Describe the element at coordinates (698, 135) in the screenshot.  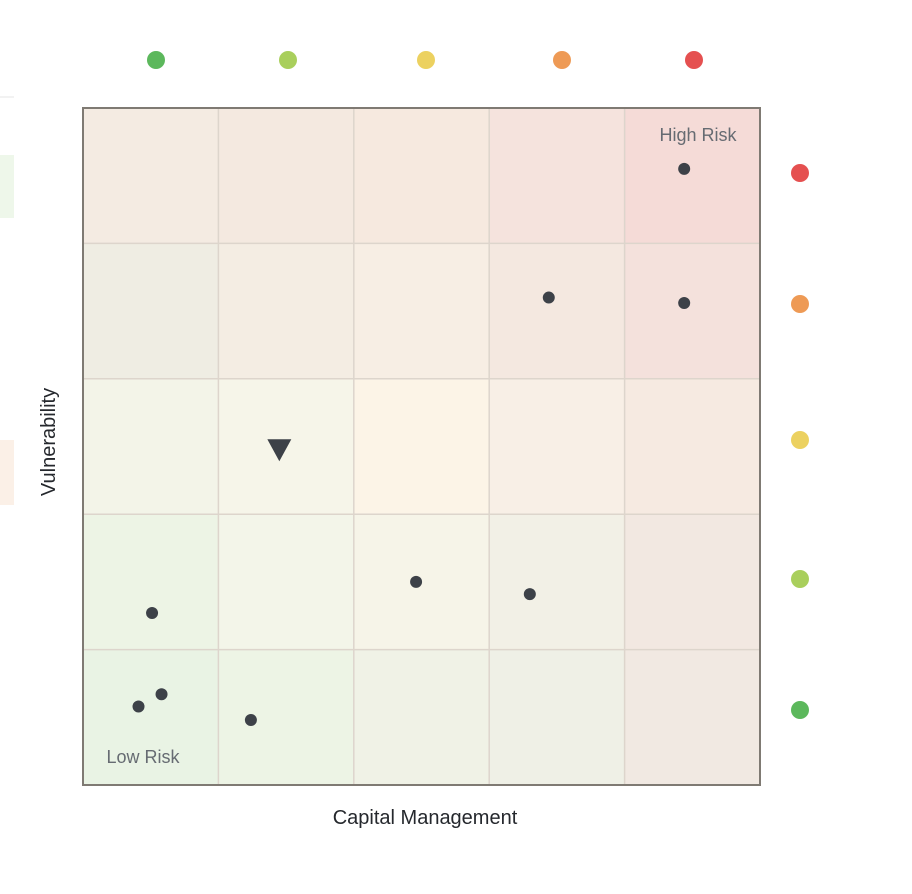
I see `high-risk-label: High Risk` at that location.